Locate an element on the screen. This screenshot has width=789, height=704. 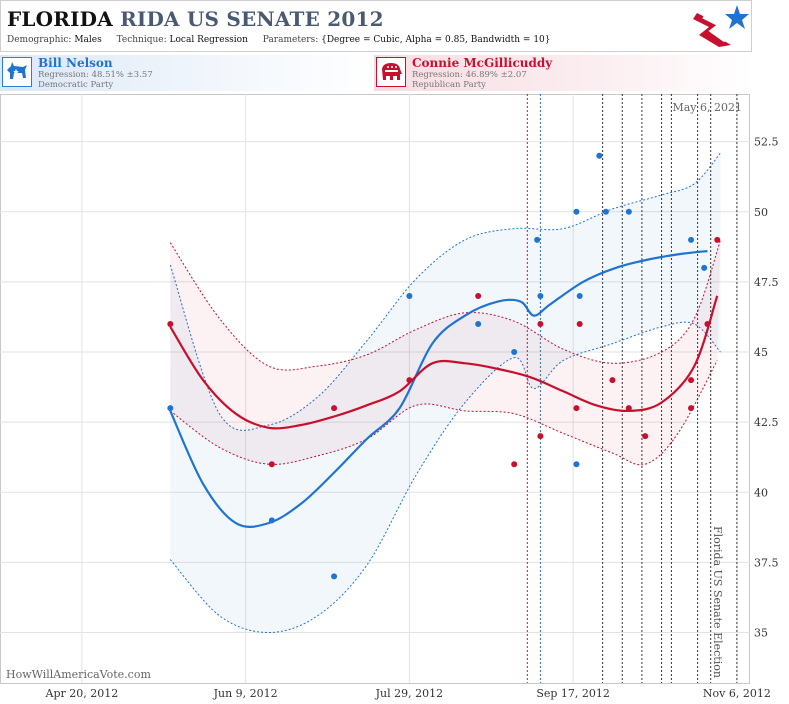
y-tick-label: 52.5 is located at coordinates (766, 142).